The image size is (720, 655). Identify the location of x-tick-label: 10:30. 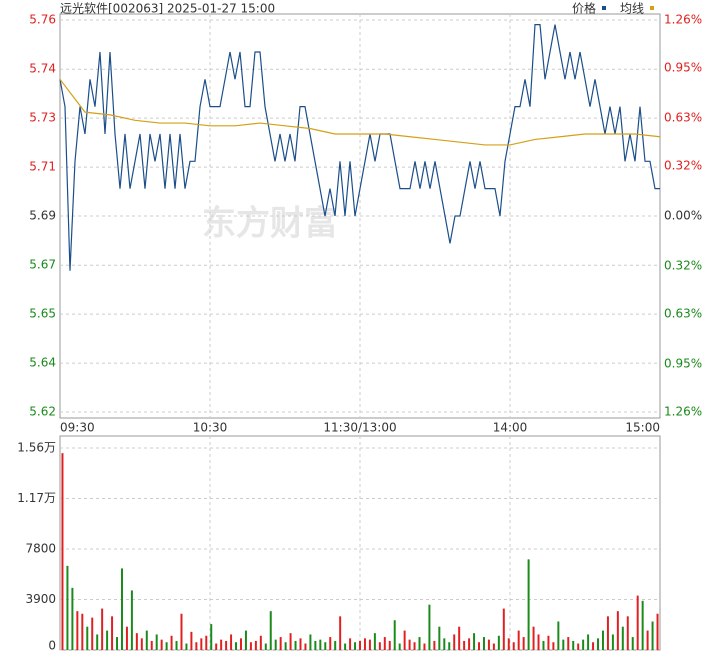
(210, 428).